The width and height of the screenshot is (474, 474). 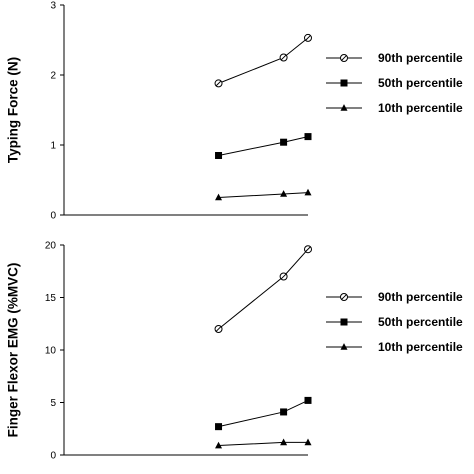 I want to click on y-axis-label: Typing Force (N), so click(x=13, y=110).